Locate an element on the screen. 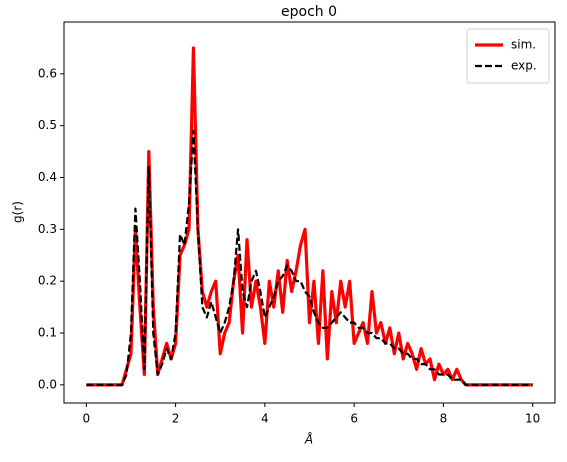 This screenshot has width=567, height=462. y-tick-label: 0.0 is located at coordinates (47, 384).